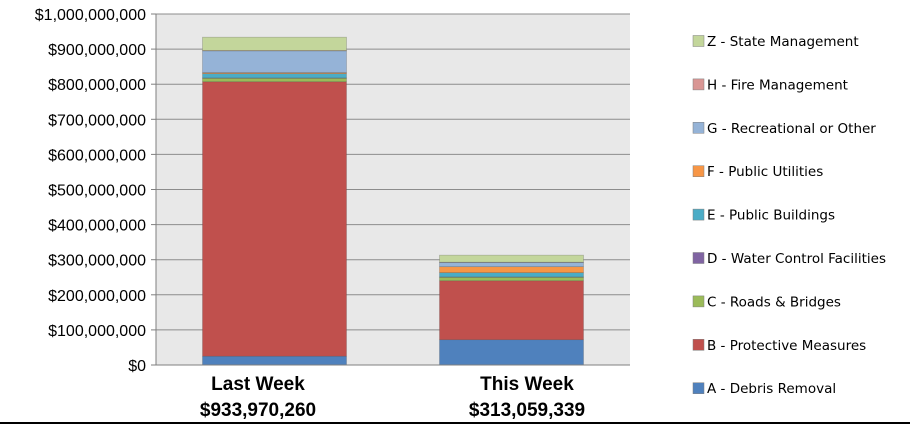  I want to click on category-total-this-week: $313,059,339, so click(527, 410).